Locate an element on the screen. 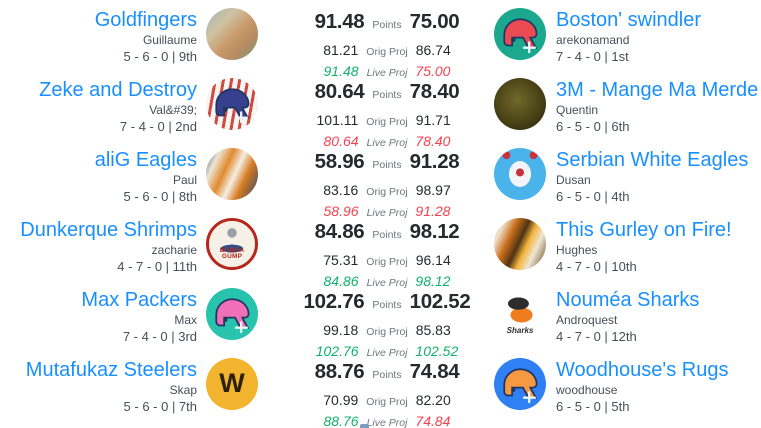  points-right: 75.00 is located at coordinates (434, 21).